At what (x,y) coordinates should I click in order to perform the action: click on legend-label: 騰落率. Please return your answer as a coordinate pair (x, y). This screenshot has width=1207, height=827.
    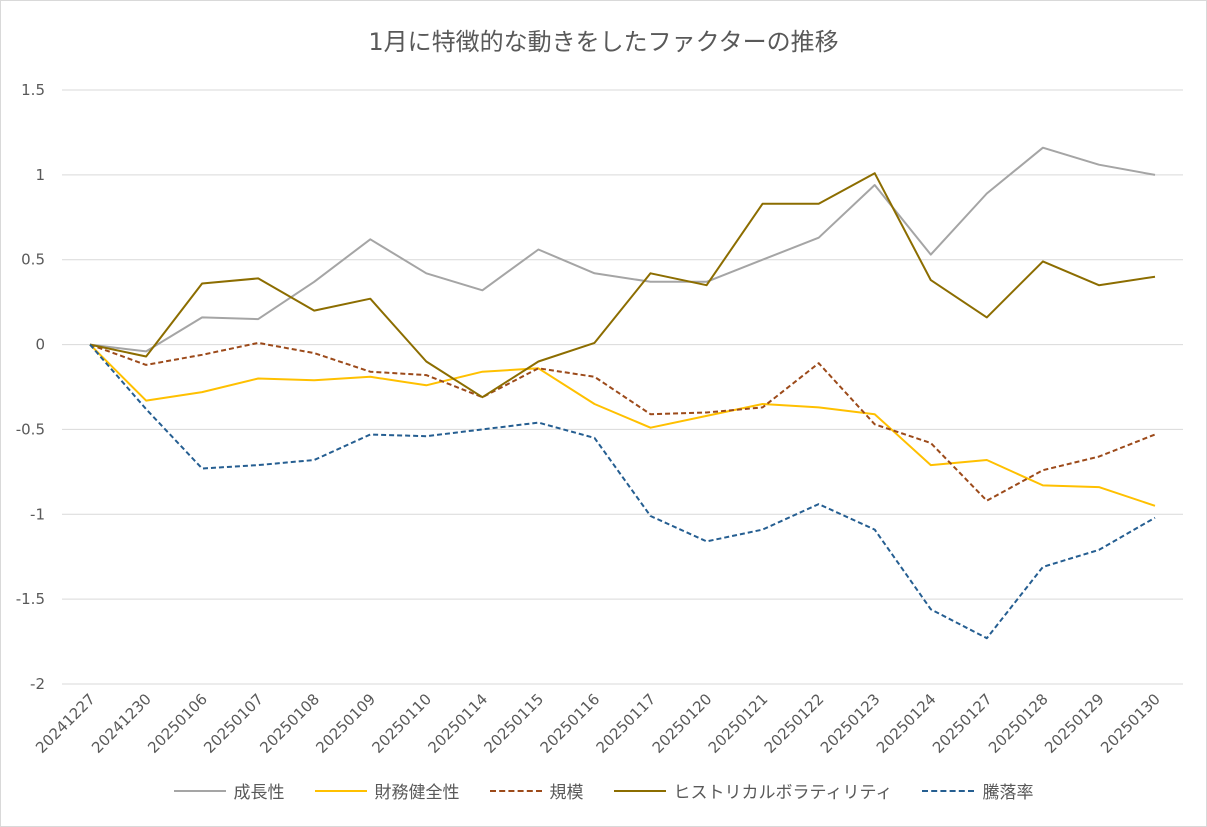
    Looking at the image, I should click on (1008, 793).